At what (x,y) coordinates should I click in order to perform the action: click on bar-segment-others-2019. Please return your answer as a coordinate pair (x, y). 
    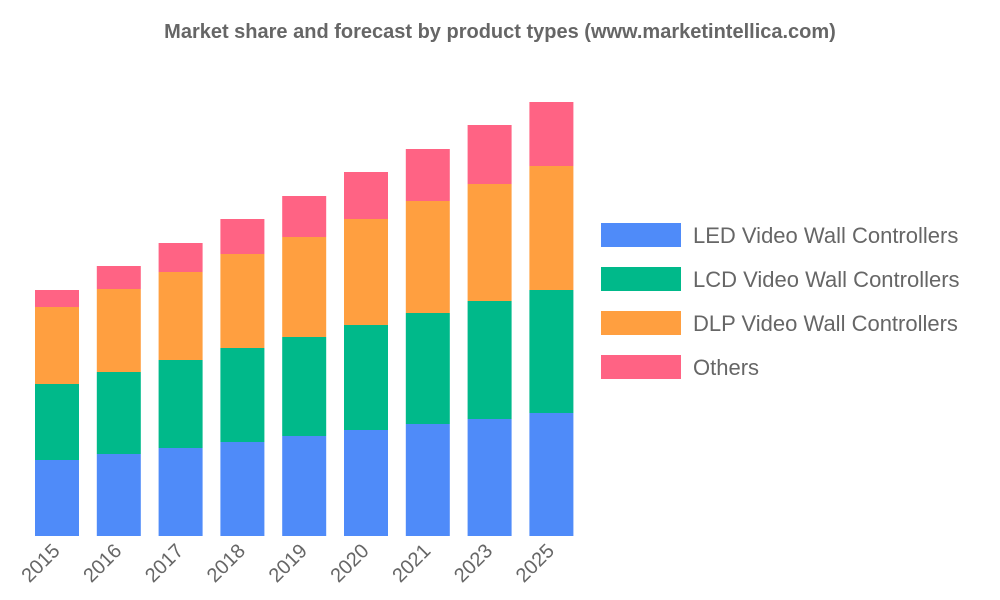
    Looking at the image, I should click on (304, 216).